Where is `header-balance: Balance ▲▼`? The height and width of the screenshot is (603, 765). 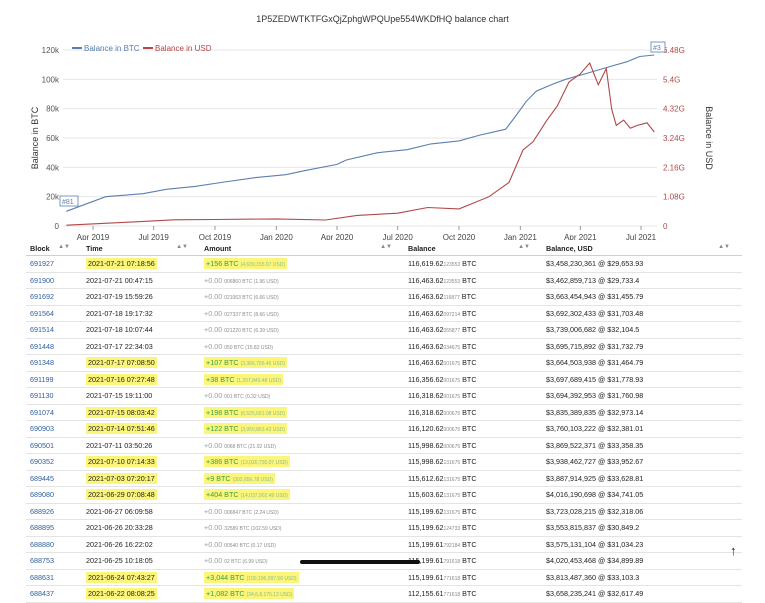
header-balance: Balance ▲▼ is located at coordinates (473, 248).